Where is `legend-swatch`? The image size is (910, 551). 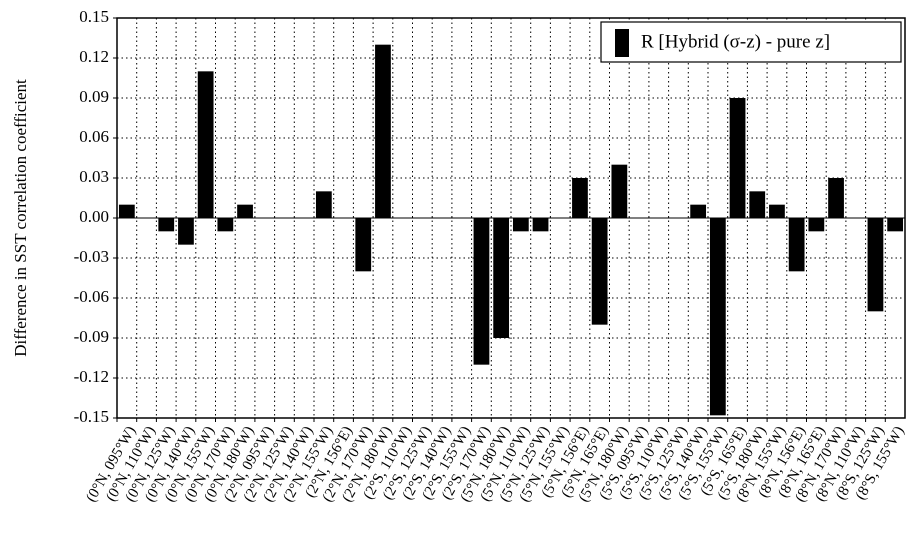 legend-swatch is located at coordinates (622, 43).